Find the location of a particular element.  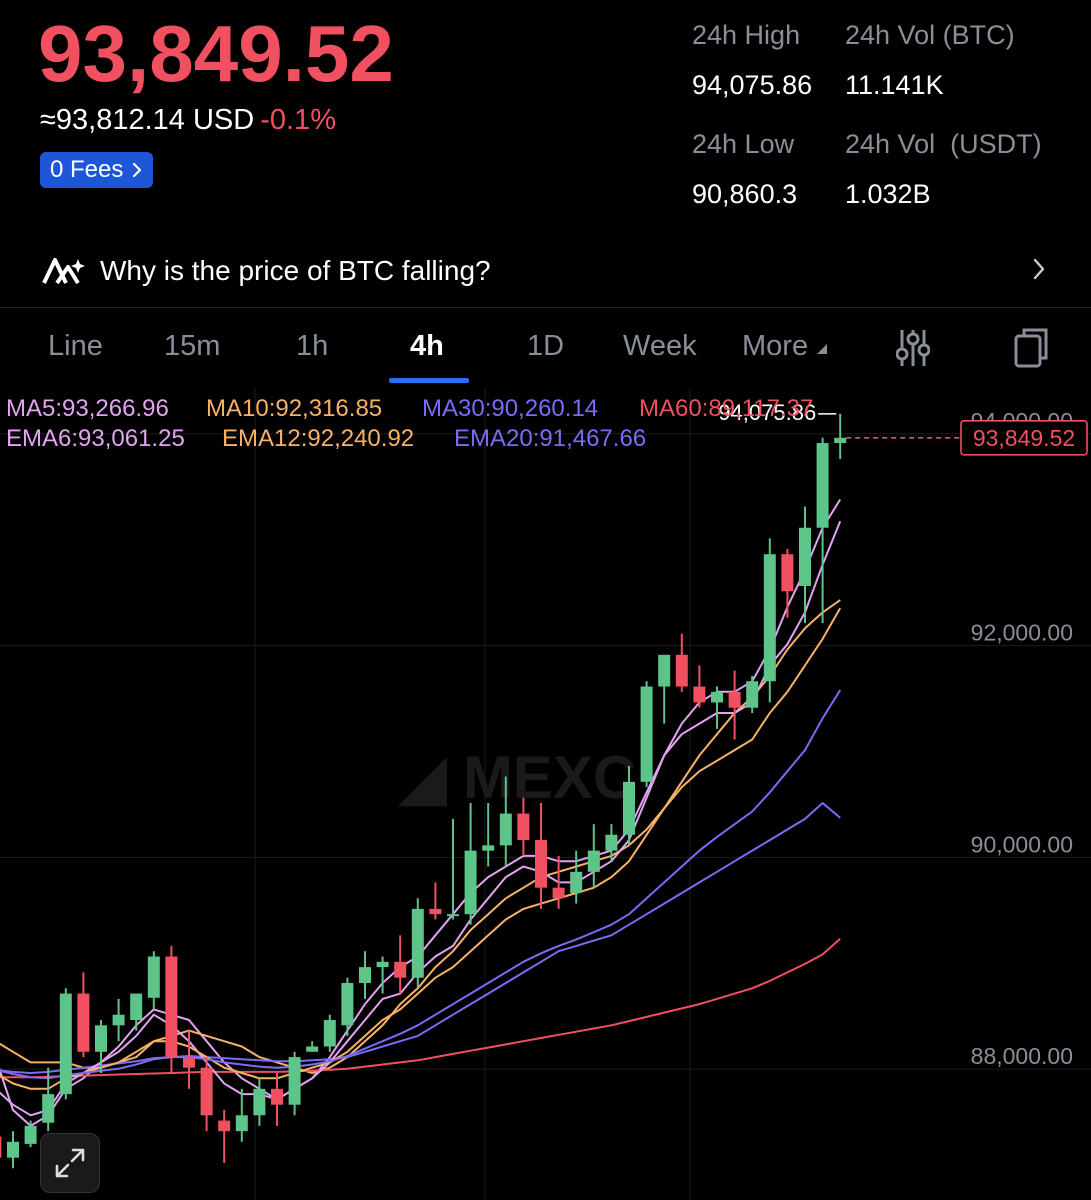

usd-price-line: ≈93,812.14 USD -0.1% is located at coordinates (188, 120).